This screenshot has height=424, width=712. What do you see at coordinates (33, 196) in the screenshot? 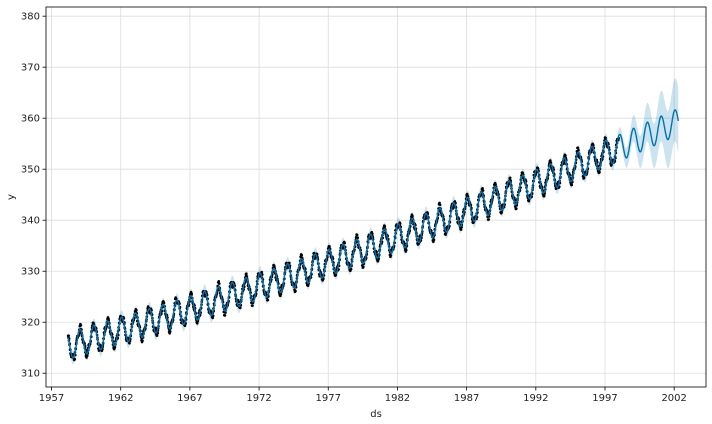
I see `y-axis-ticks: 310 320 330 340 350 360 370 380` at bounding box center [33, 196].